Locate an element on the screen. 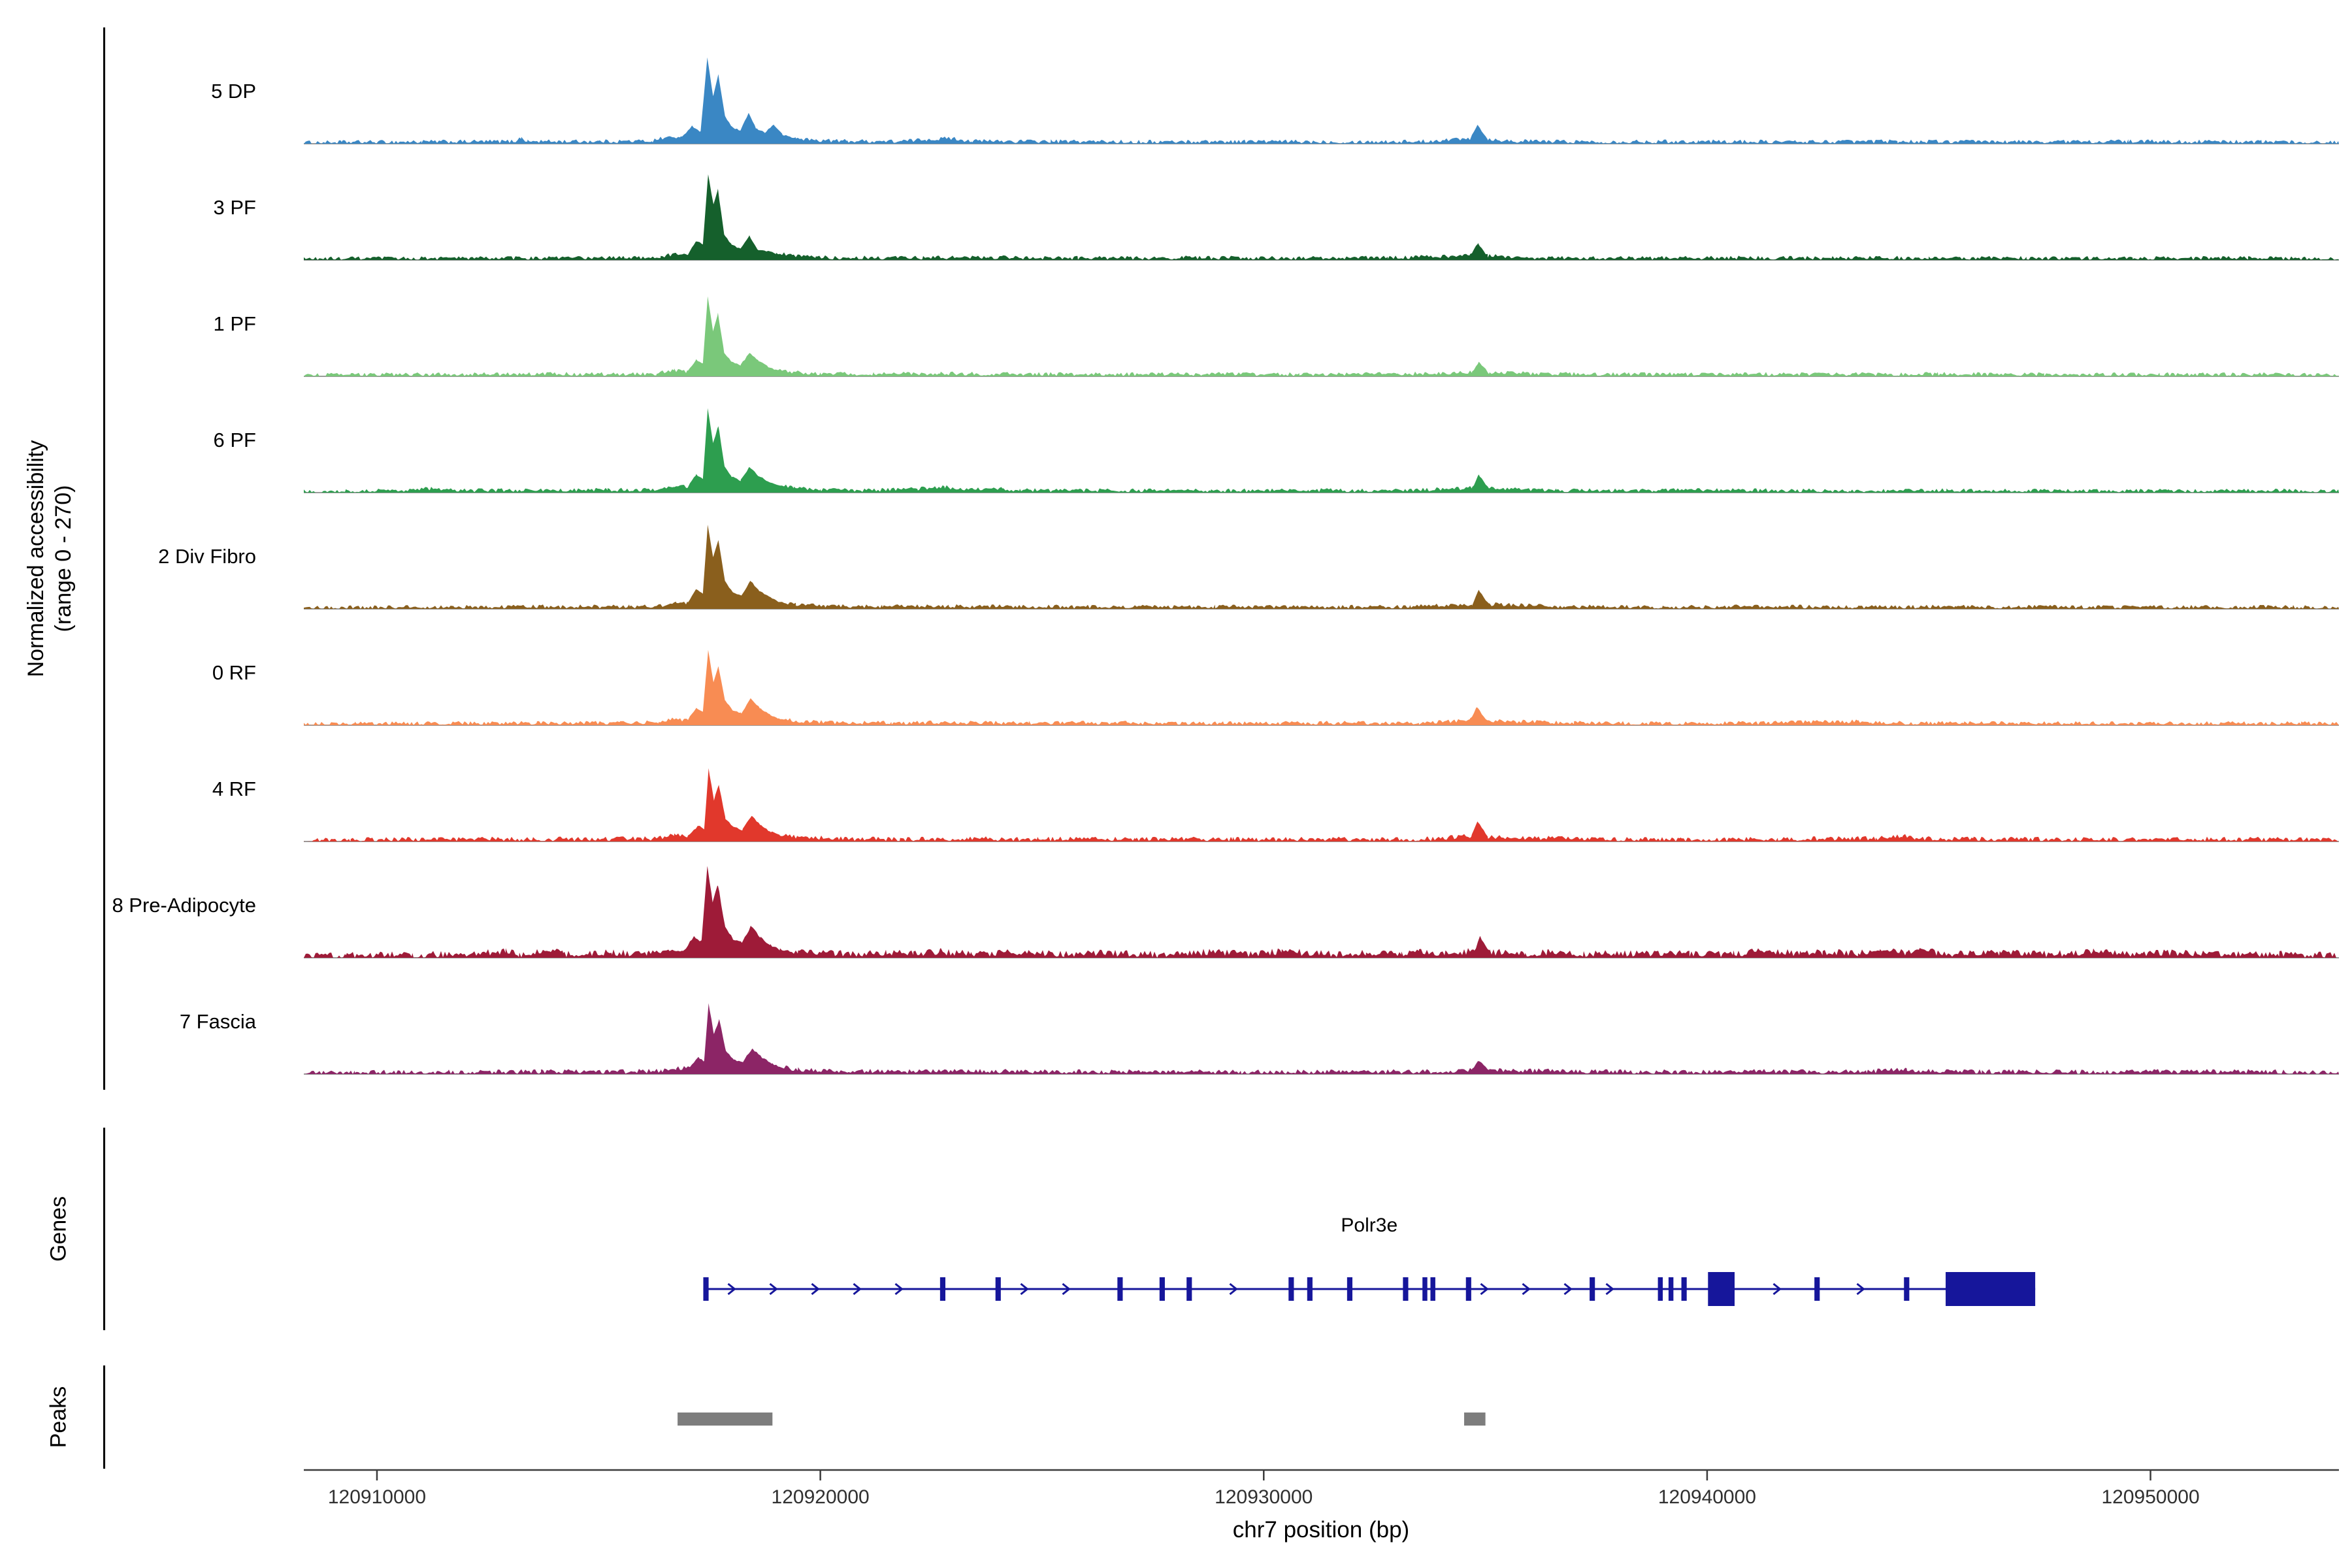 The height and width of the screenshot is (1568, 2352). track-label: 8 Pre-Adipocyte is located at coordinates (184, 905).